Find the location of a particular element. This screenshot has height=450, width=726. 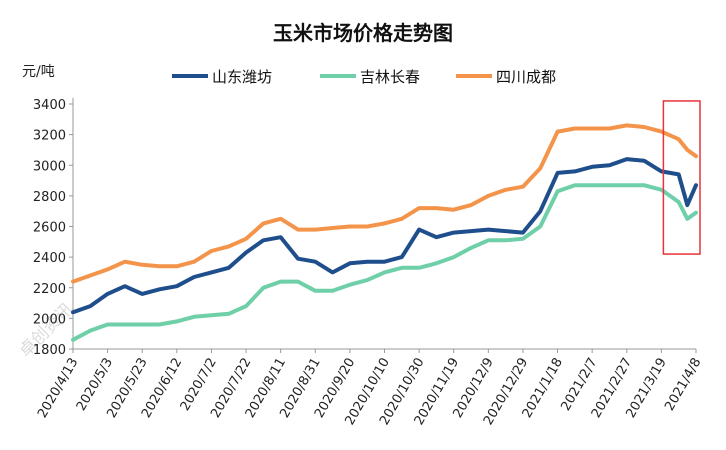

highlight-group is located at coordinates (681, 177).